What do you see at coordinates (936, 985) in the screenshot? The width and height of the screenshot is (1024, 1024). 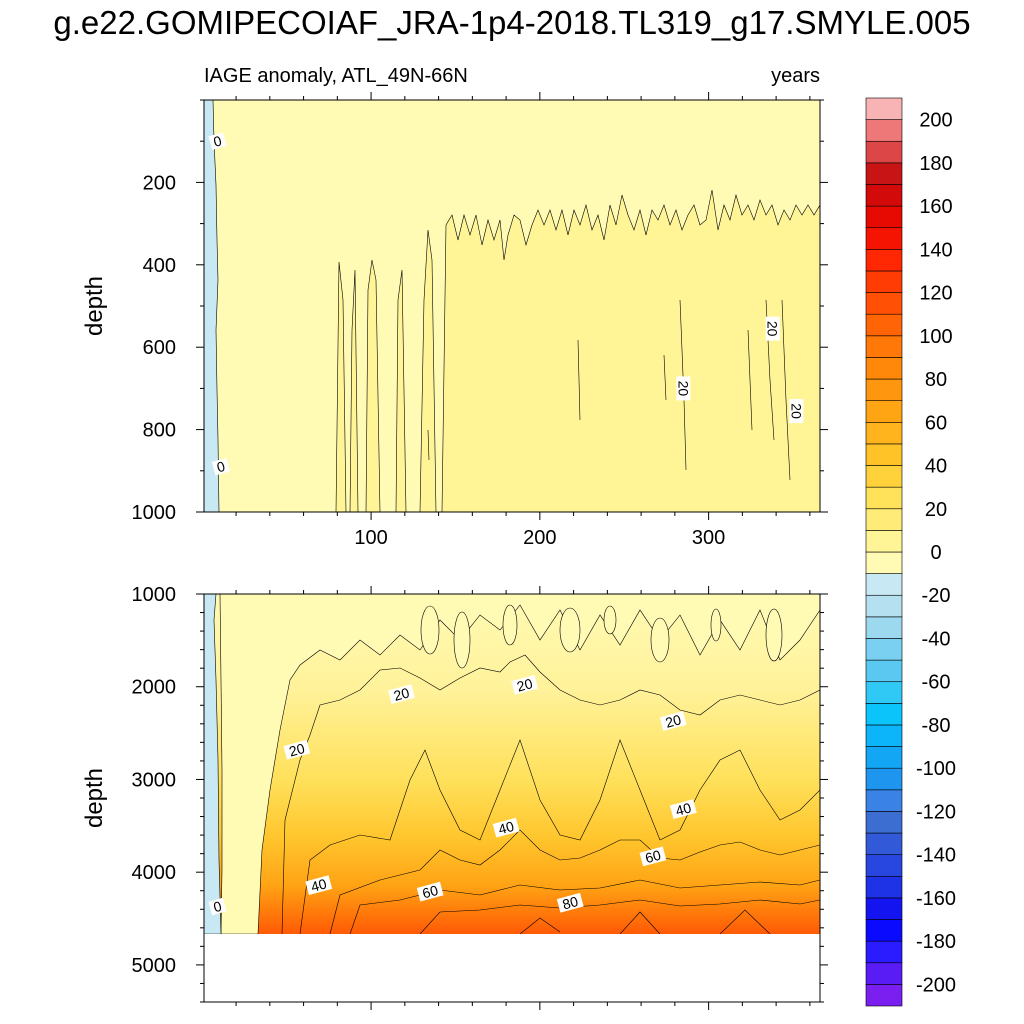 I see `colorbar-tick-label: -200` at bounding box center [936, 985].